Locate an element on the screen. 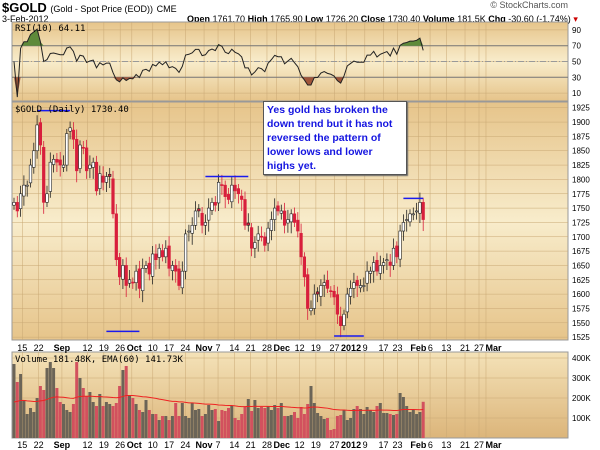  x-tick-label: Nov is located at coordinates (204, 348).